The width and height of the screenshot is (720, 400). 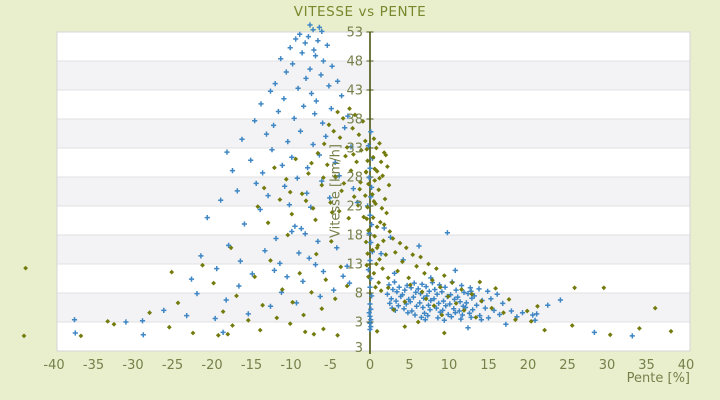 What do you see at coordinates (359, 294) in the screenshot?
I see `y-tick-label: 8` at bounding box center [359, 294].